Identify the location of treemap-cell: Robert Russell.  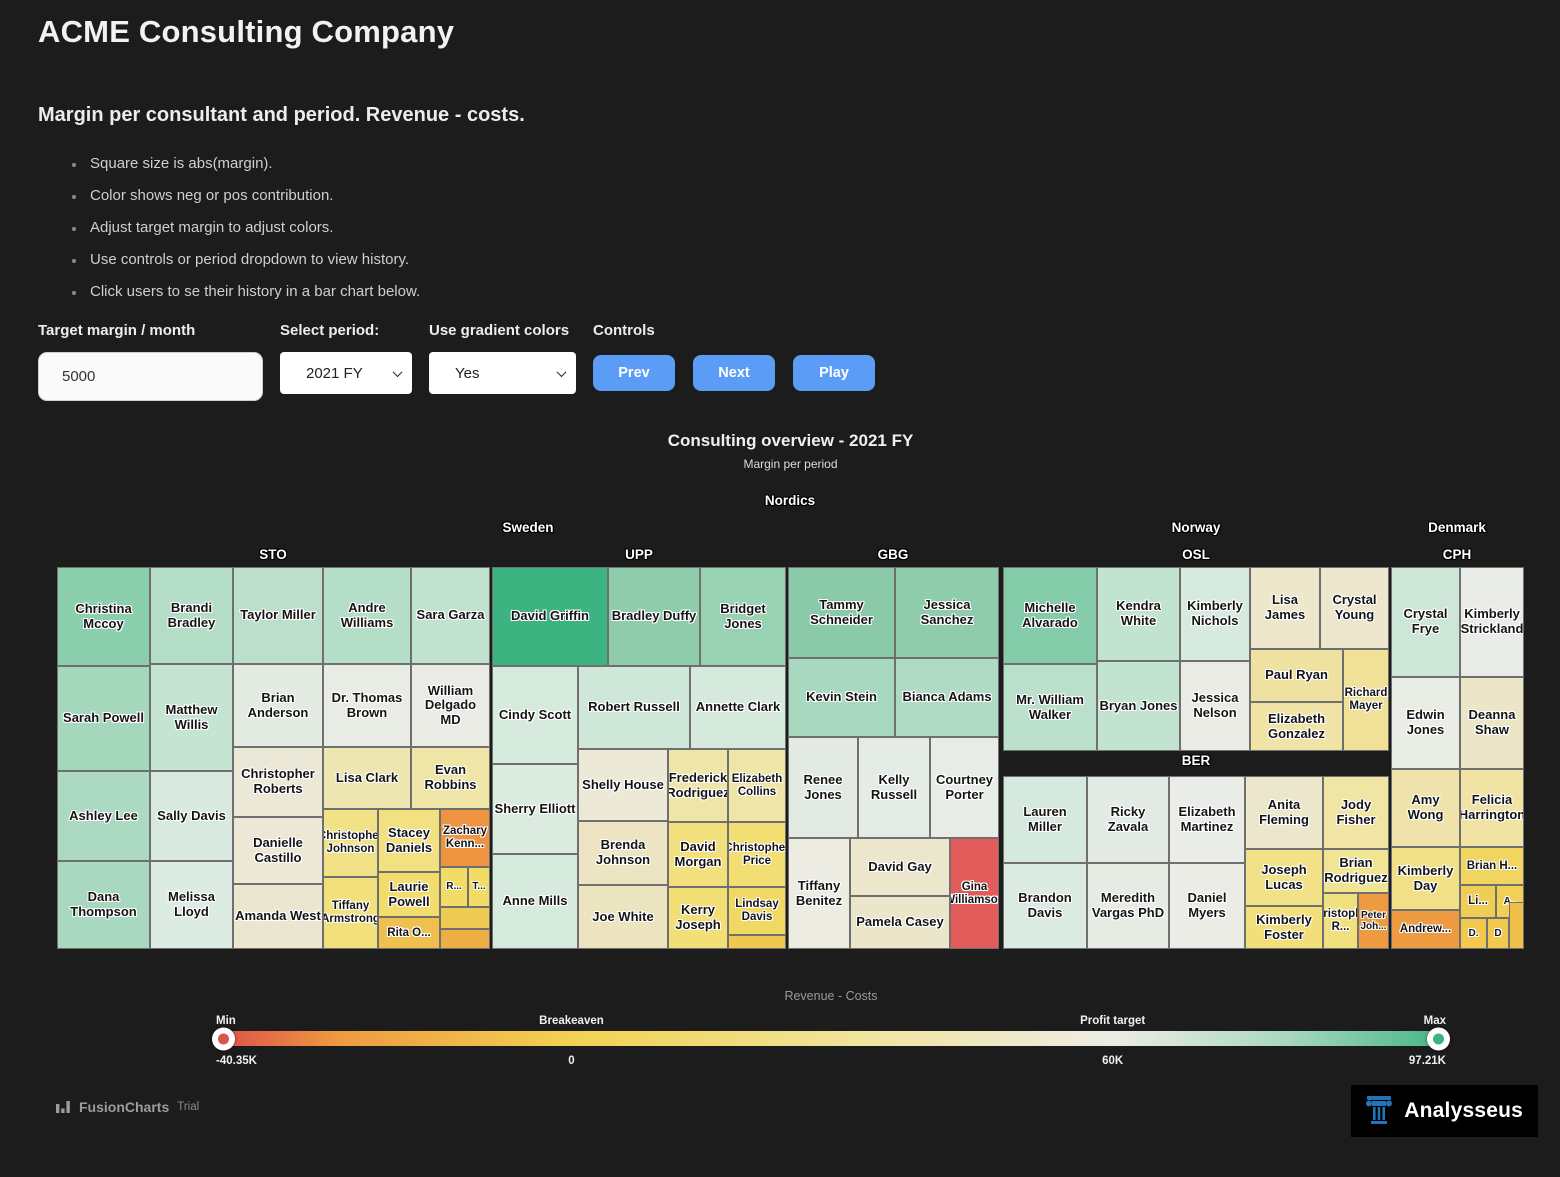
(634, 707).